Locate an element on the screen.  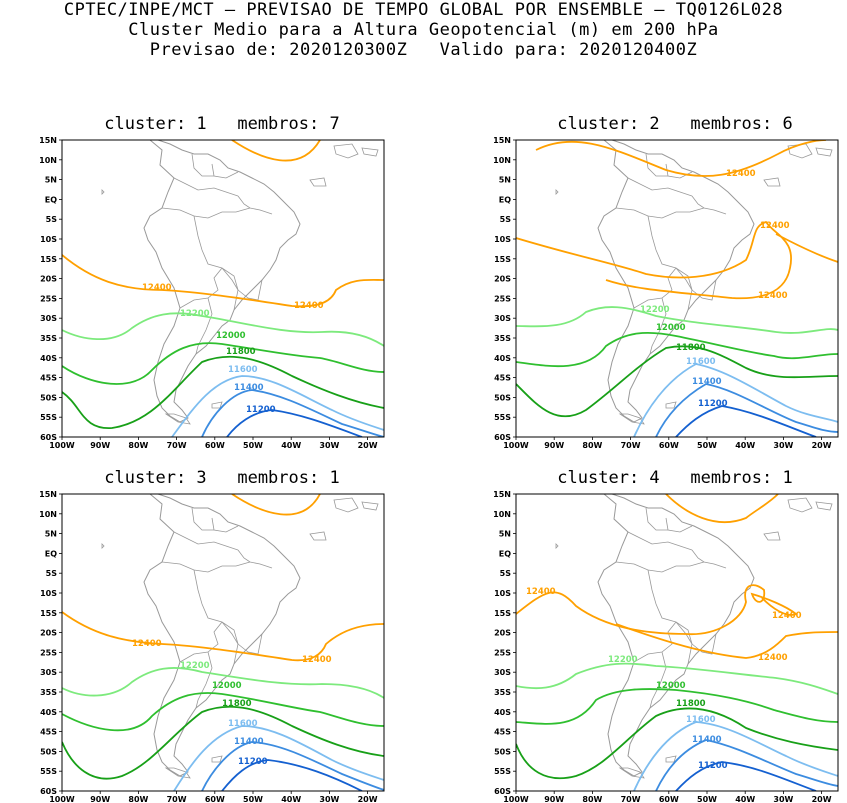
panel-4-title: cluster: 4 membros: 1 is located at coordinates (675, 478).